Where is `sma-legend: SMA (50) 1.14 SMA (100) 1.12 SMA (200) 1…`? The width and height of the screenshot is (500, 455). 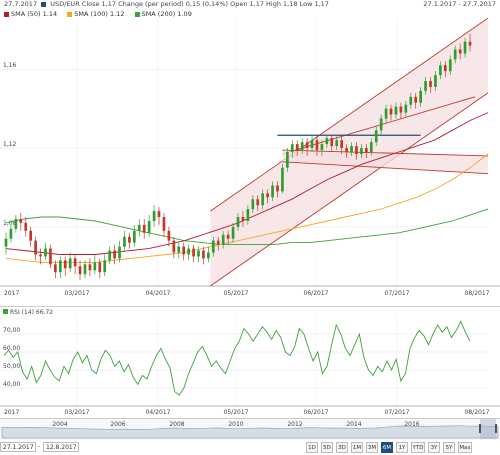
sma-legend: SMA (50) 1.14 SMA (100) 1.12 SMA (200) 1… is located at coordinates (250, 14).